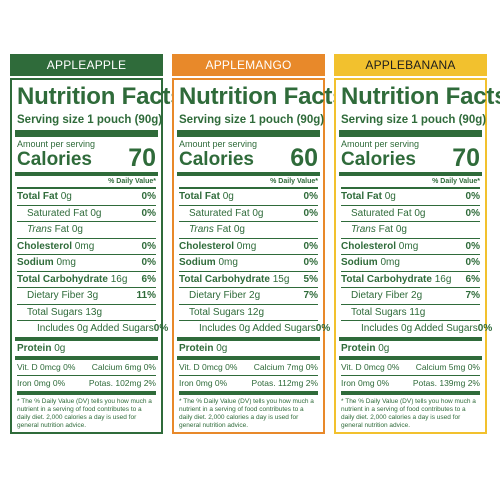  What do you see at coordinates (410, 279) in the screenshot?
I see `total-carbohydrate-row: Total Carbohydrate 16g 6%` at bounding box center [410, 279].